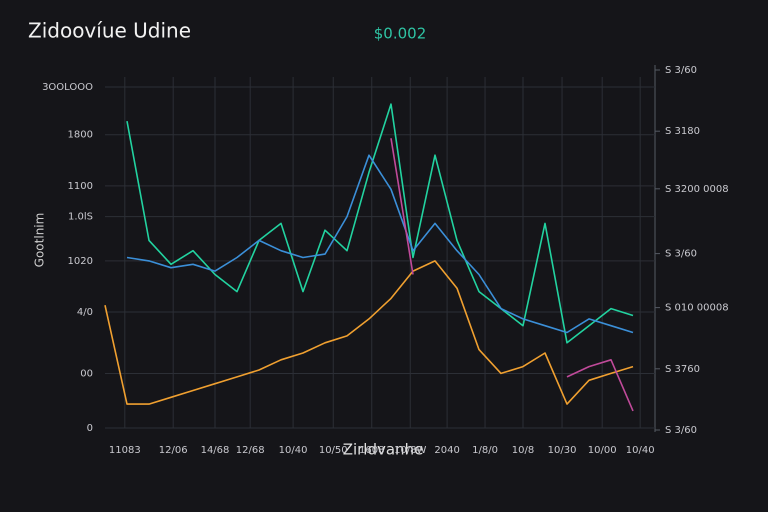 The height and width of the screenshot is (512, 768). What do you see at coordinates (682, 369) in the screenshot?
I see `y2-tick-label: S 3760` at bounding box center [682, 369].